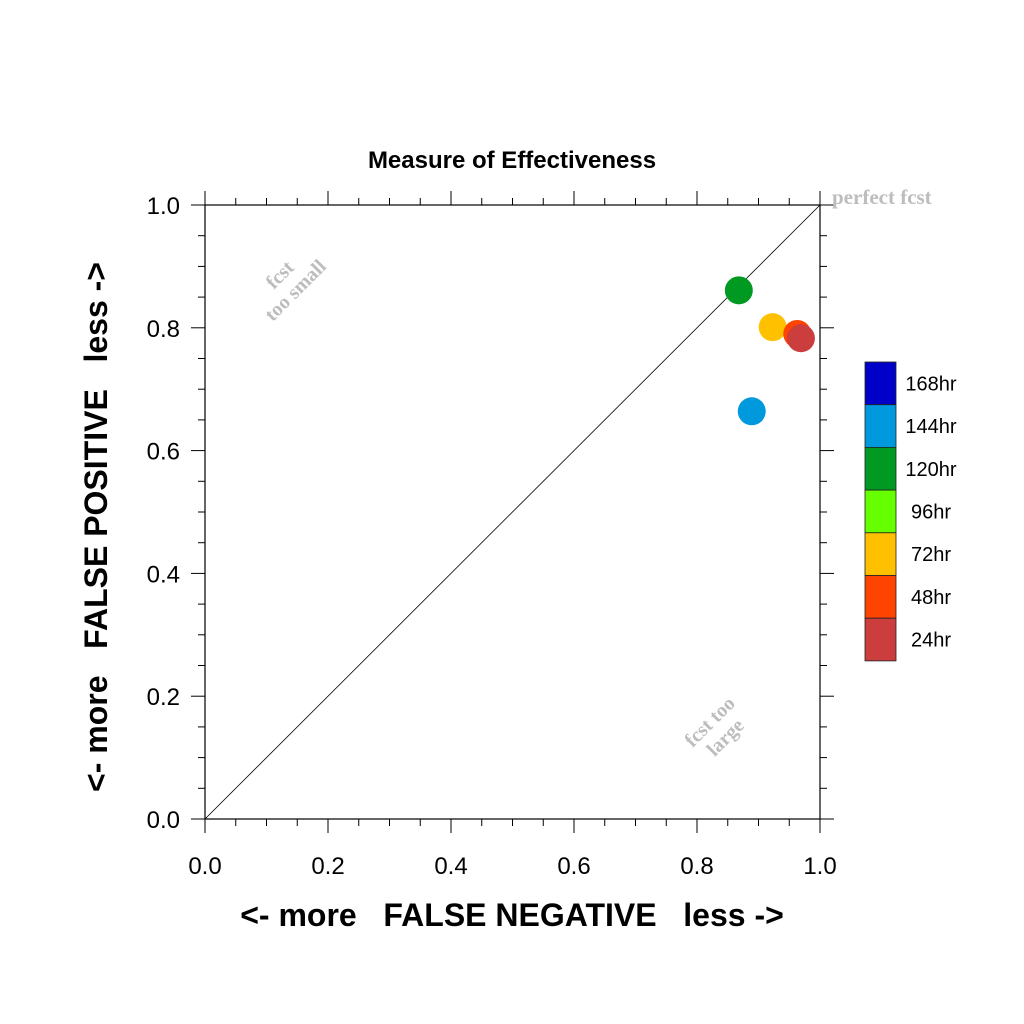 Image resolution: width=1024 pixels, height=1024 pixels. Describe the element at coordinates (450, 866) in the screenshot. I see `x-tick-label: 0.4` at that location.